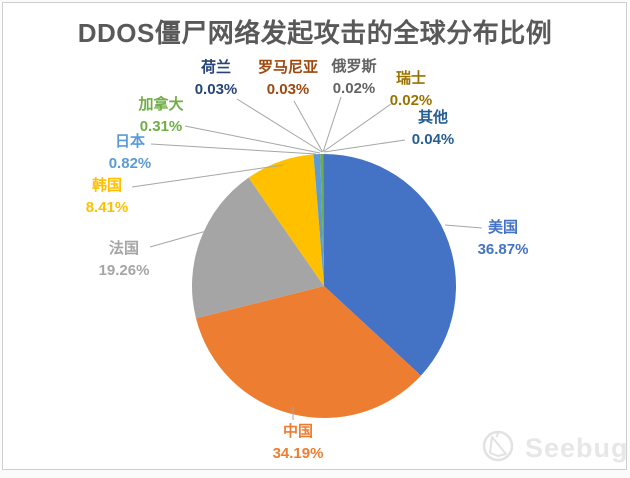  What do you see at coordinates (315, 33) in the screenshot?
I see `chart-title: DDOS僵尸网络发起攻击的全球分布比例` at bounding box center [315, 33].